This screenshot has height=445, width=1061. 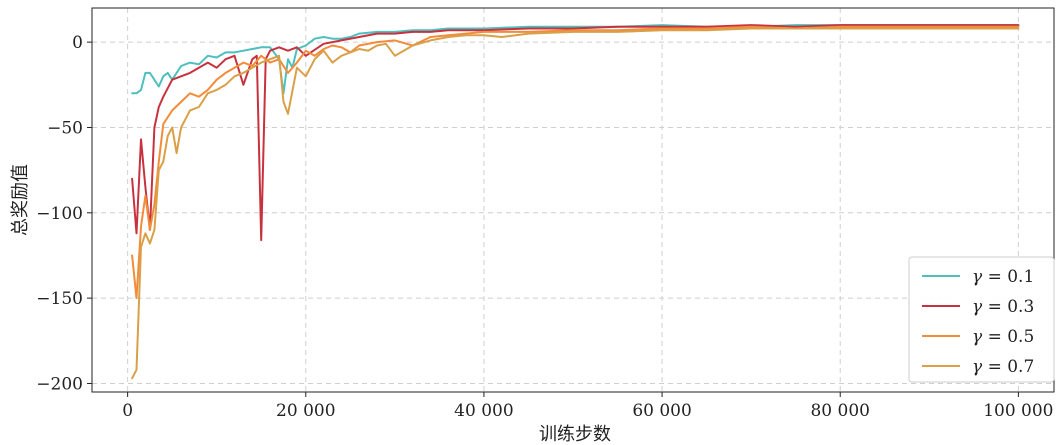 What do you see at coordinates (59, 214) in the screenshot?
I see `y-tick-label: −100` at bounding box center [59, 214].